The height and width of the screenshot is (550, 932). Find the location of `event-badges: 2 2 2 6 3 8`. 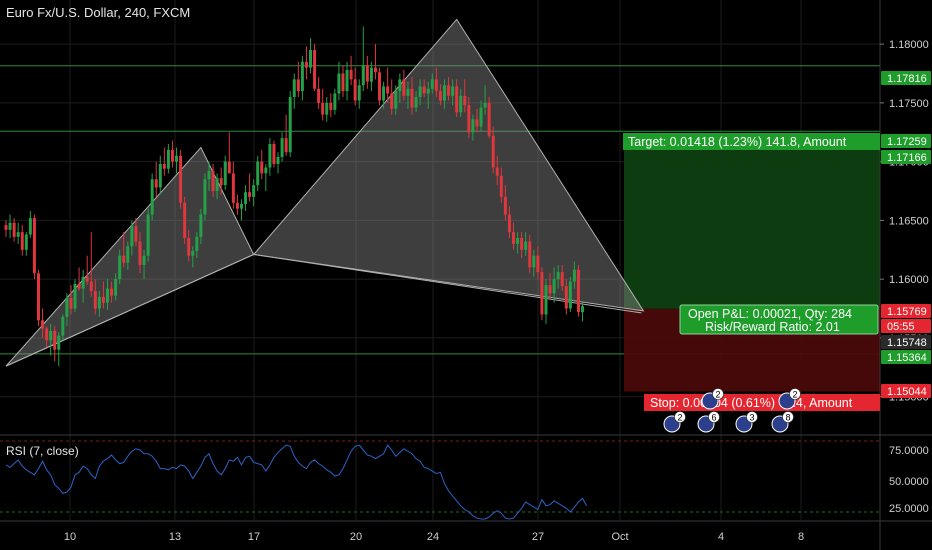

event-badges: 2 2 2 6 3 8 is located at coordinates (732, 410).